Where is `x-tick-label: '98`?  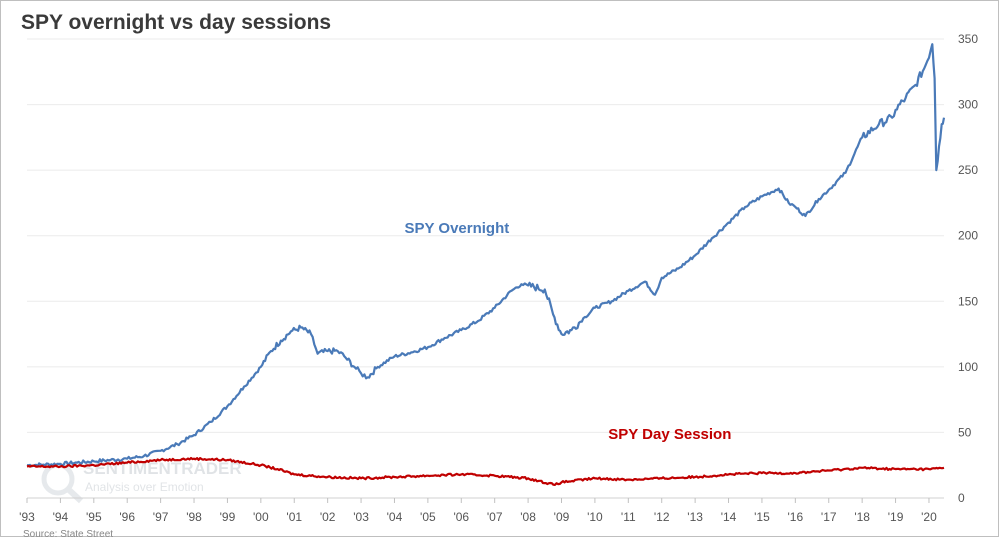
x-tick-label: '98 is located at coordinates (194, 517).